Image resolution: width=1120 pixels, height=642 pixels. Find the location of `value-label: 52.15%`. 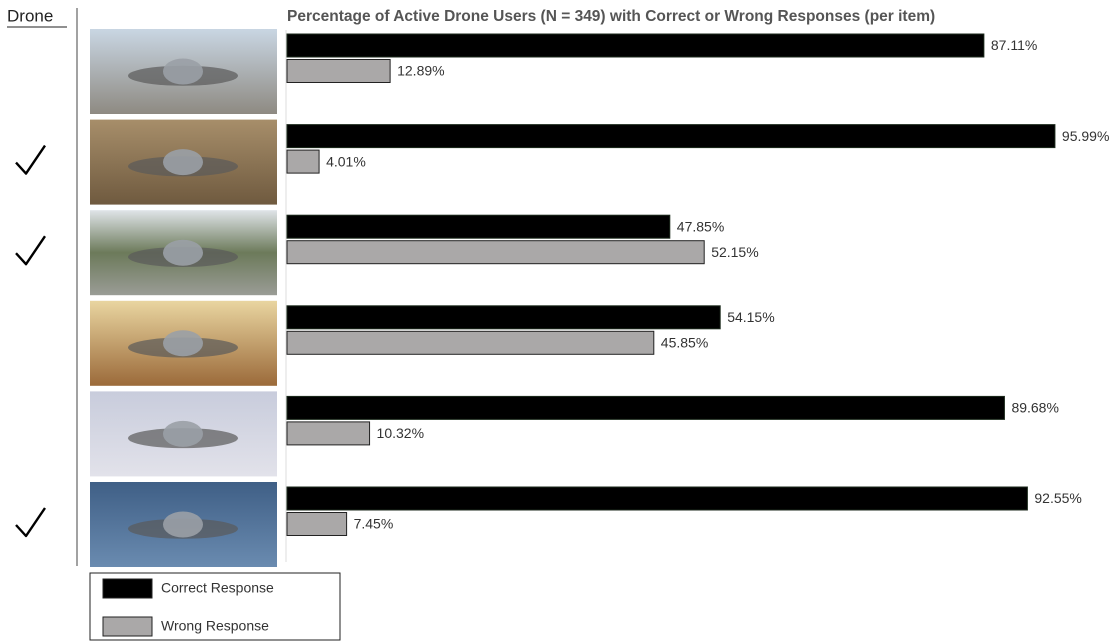

value-label: 52.15% is located at coordinates (734, 252).